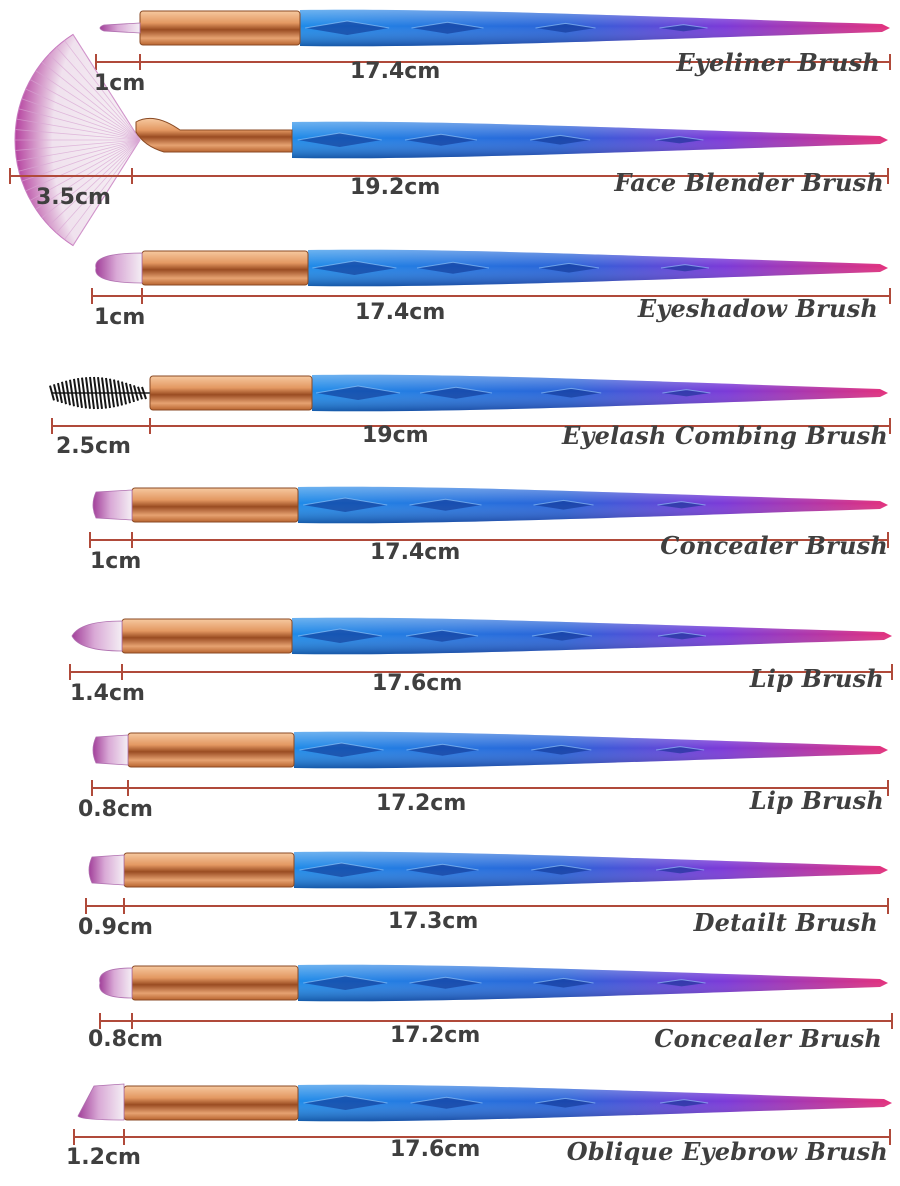 The image size is (900, 1186). Describe the element at coordinates (214, 135) in the screenshot. I see `fan-neck` at that location.